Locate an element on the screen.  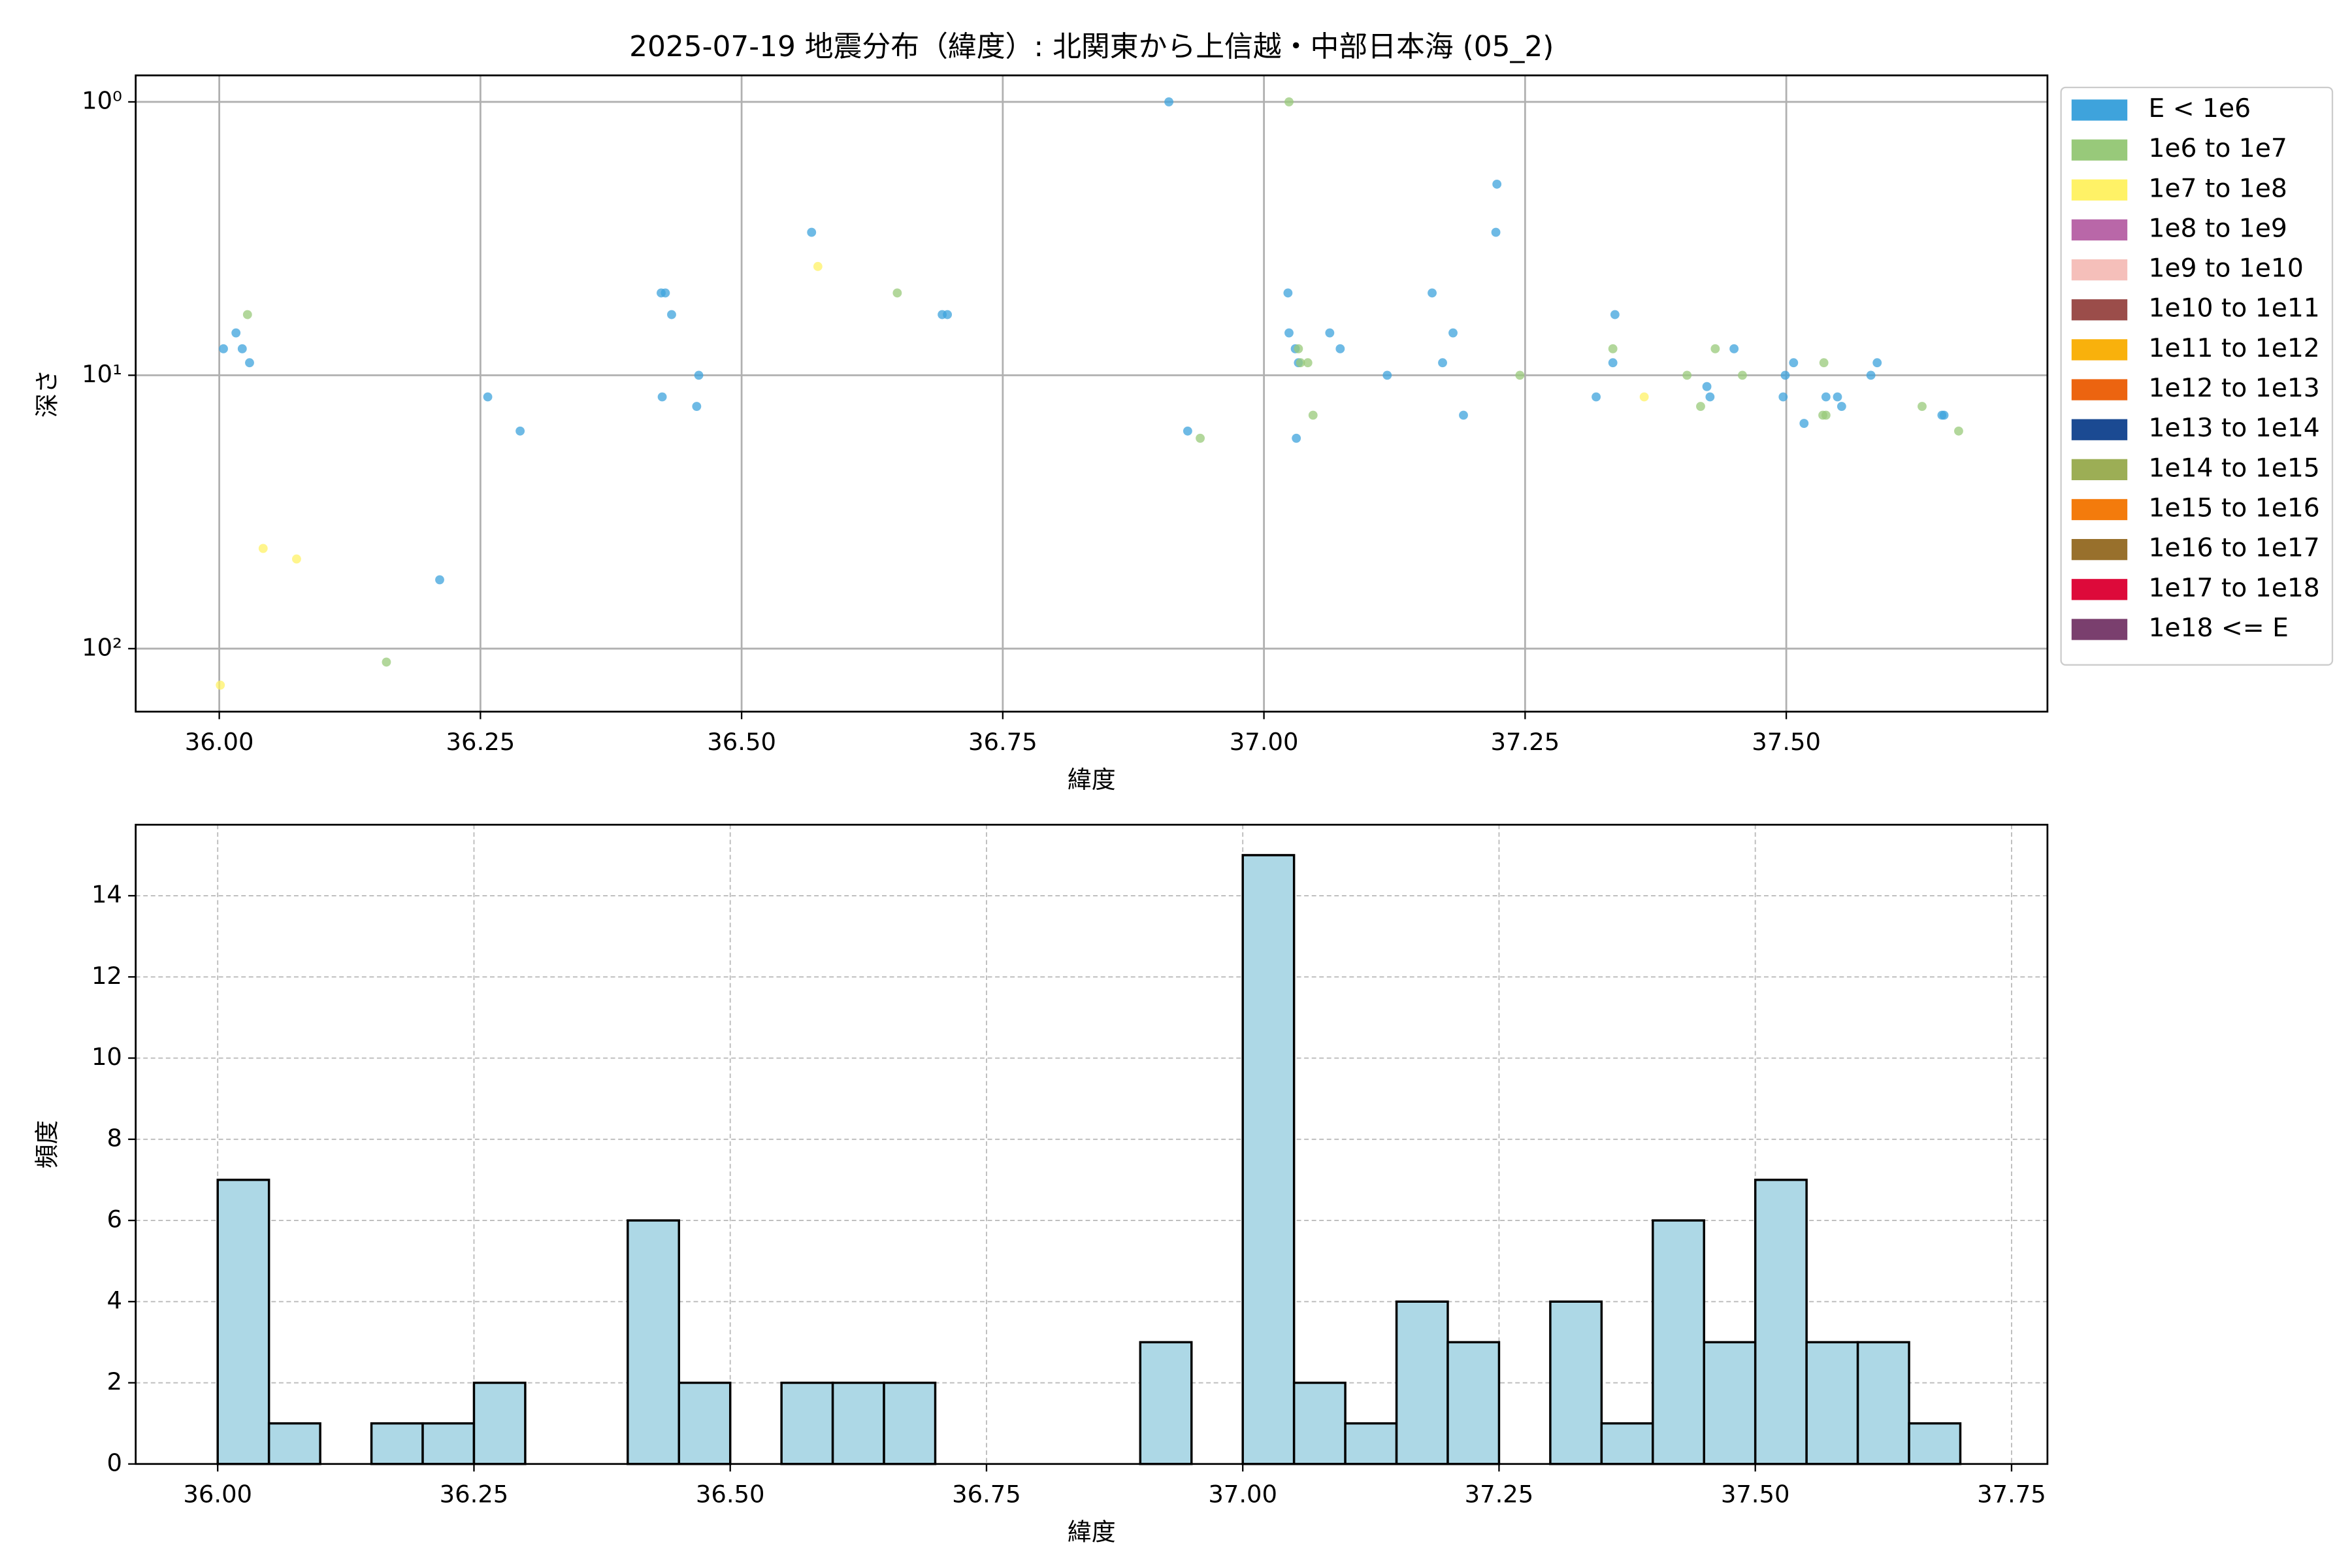
legend-label: 1e17 to 1e18 is located at coordinates (2233, 588).